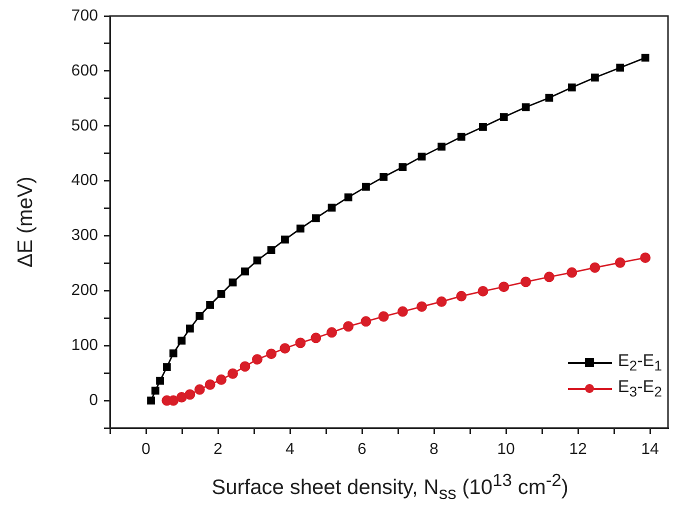 Image resolution: width=674 pixels, height=510 pixels. I want to click on y-tick-label: 700, so click(84, 15).